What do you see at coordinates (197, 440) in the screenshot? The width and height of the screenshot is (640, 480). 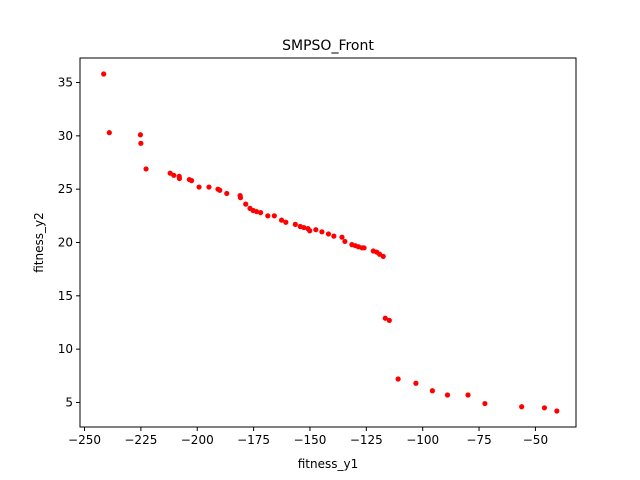 I see `x-tick-label: −200` at bounding box center [197, 440].